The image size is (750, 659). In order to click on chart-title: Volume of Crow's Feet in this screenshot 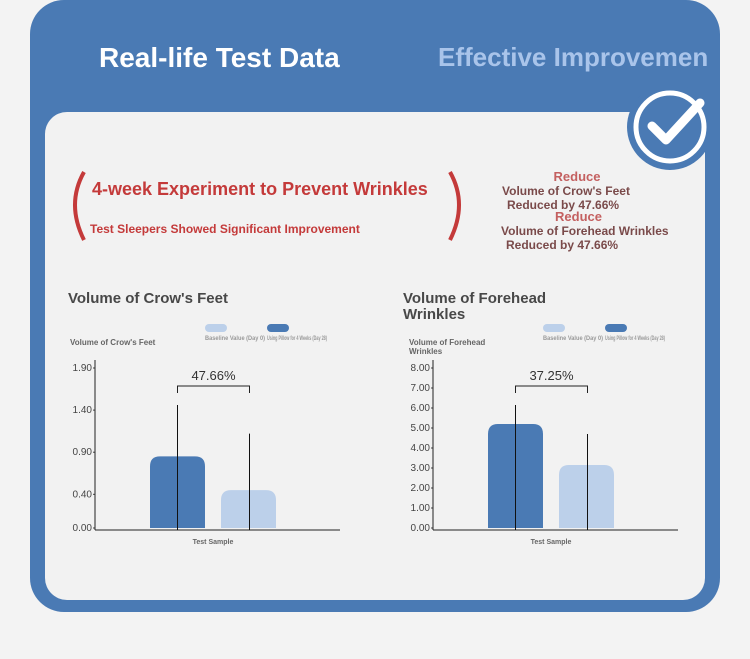, I will do `click(148, 298)`.